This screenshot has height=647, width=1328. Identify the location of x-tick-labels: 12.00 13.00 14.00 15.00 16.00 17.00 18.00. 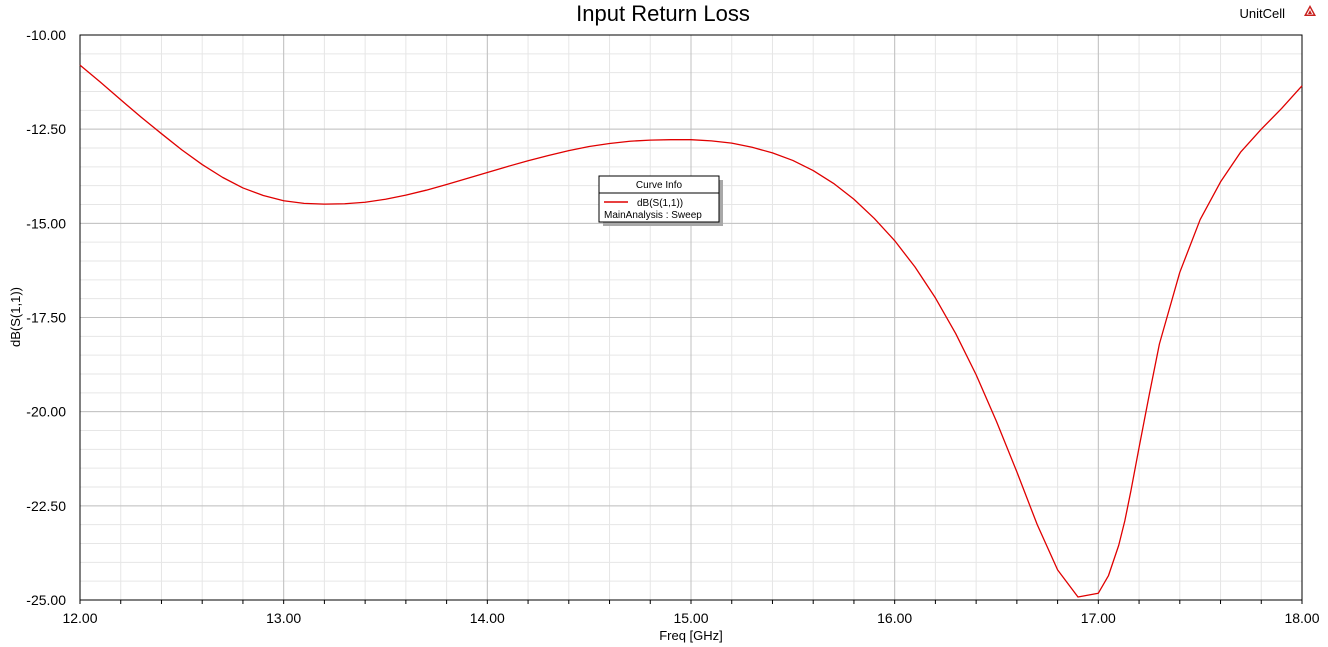
(690, 618).